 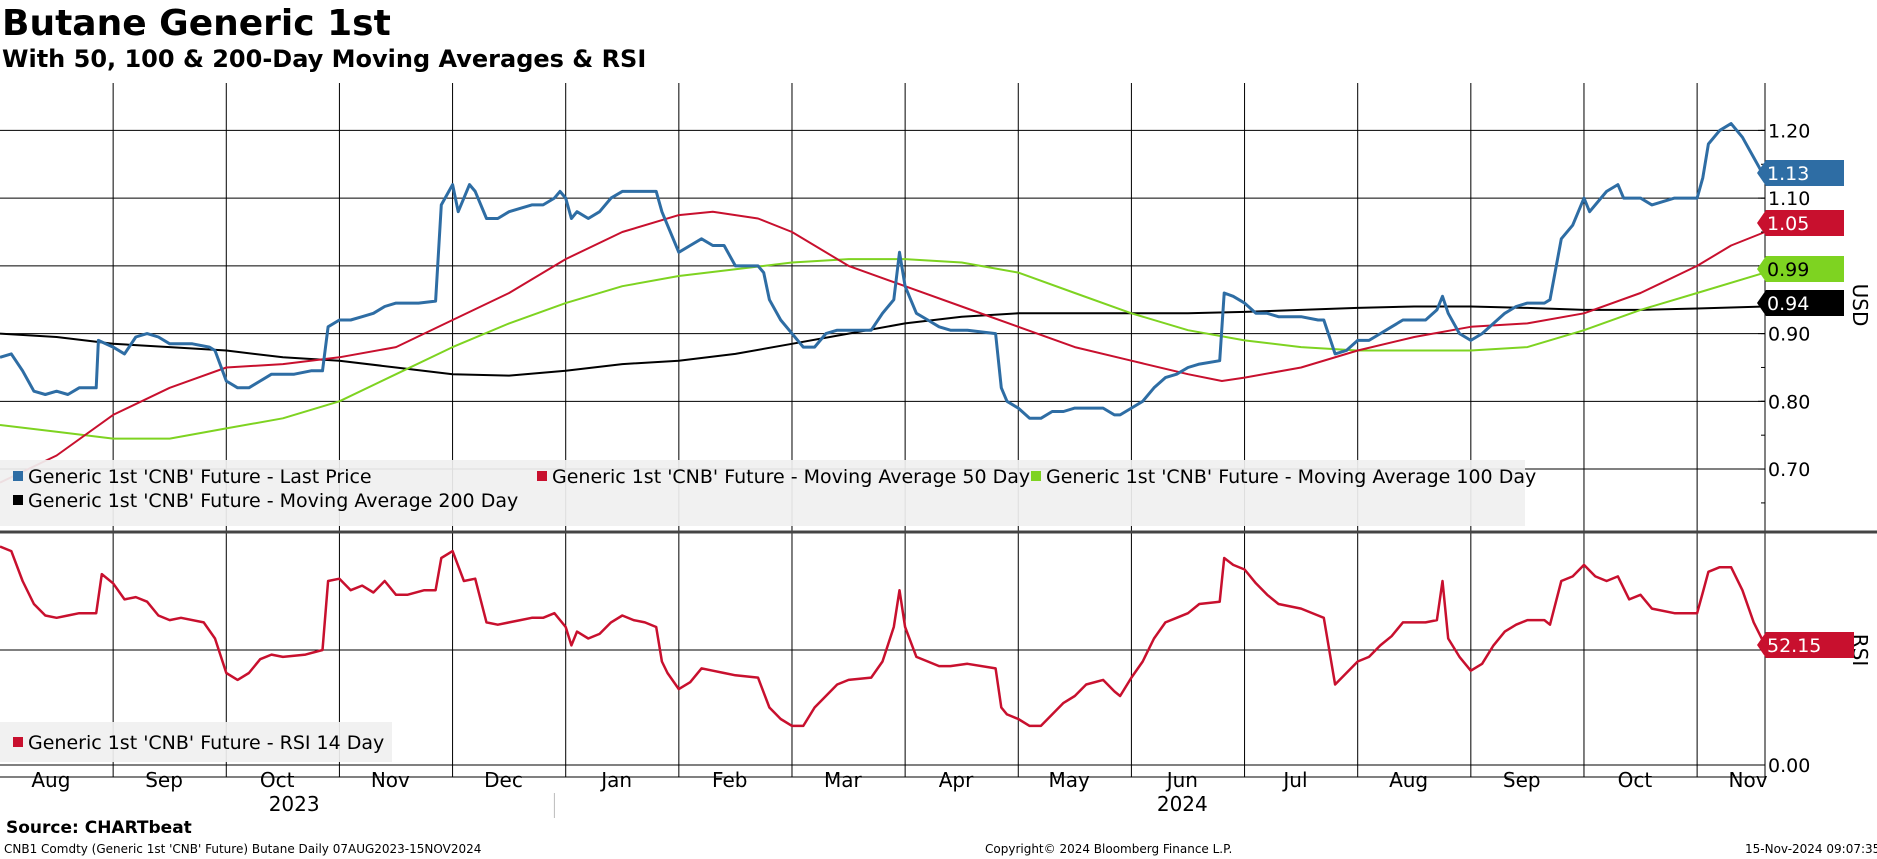 I want to click on legend-swatch-ma100, so click(x=1036, y=476).